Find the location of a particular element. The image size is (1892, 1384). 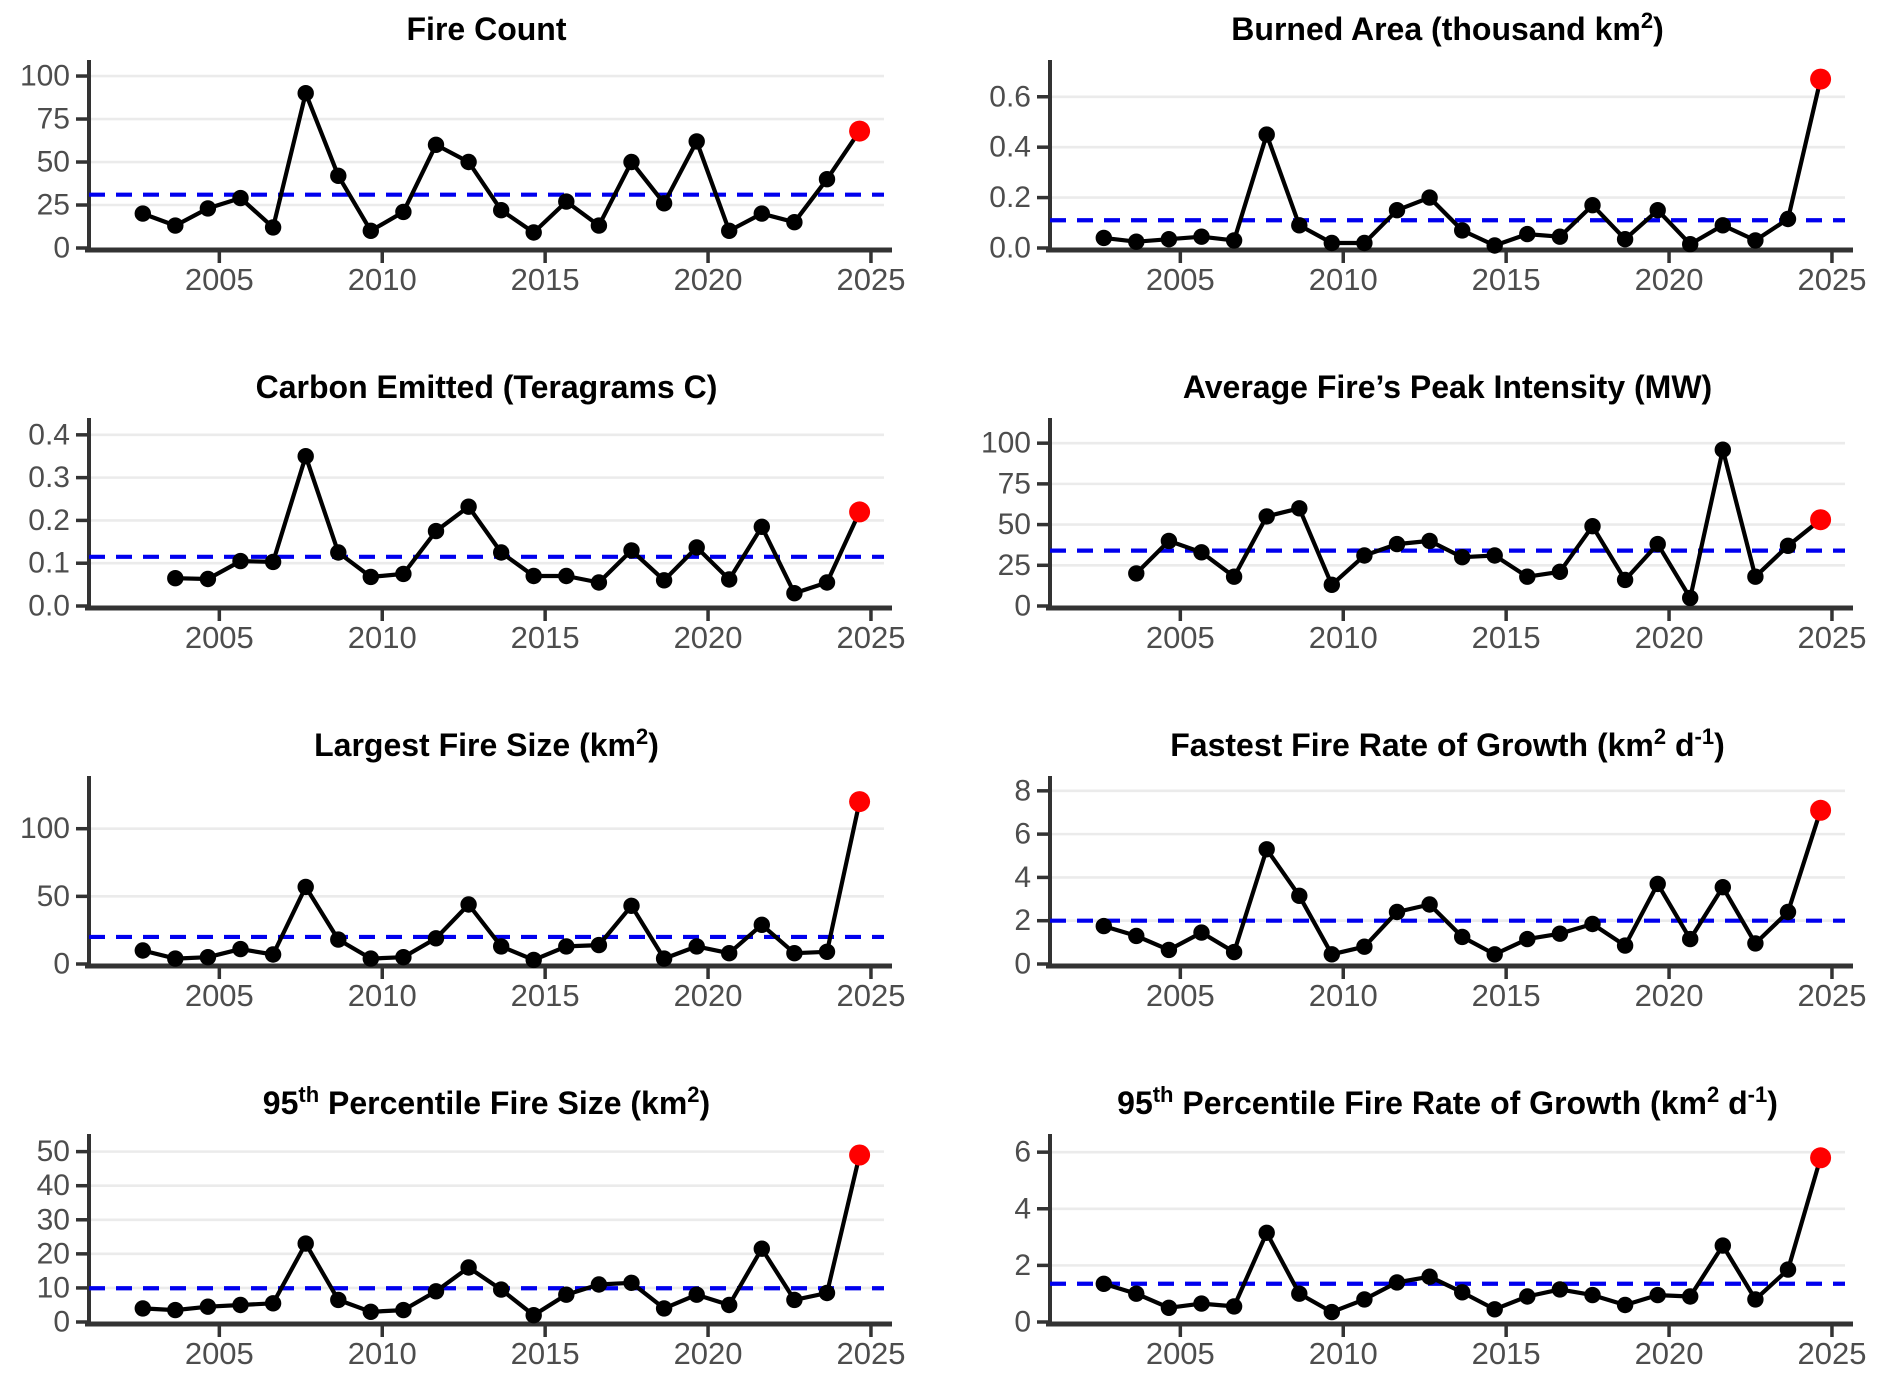

y-axis-tick-label: 4 is located at coordinates (1022, 877).